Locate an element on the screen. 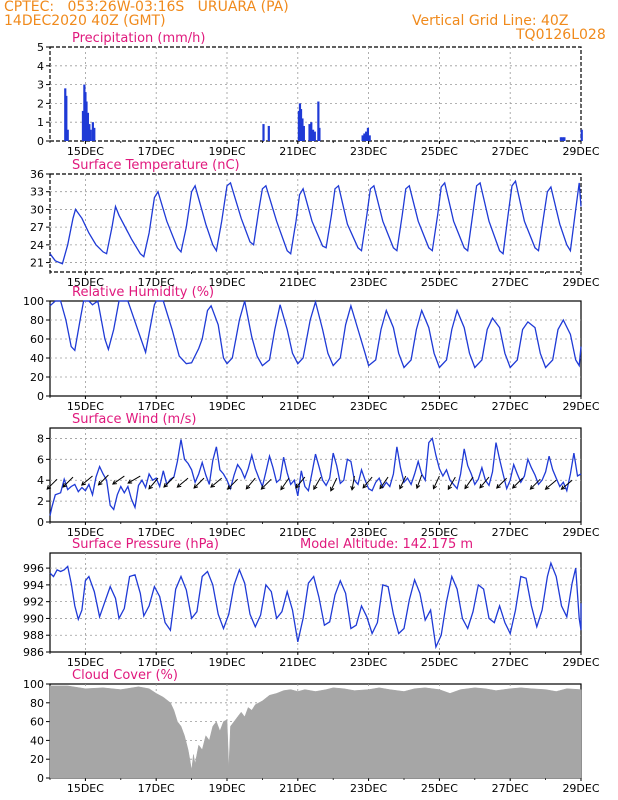 The width and height of the screenshot is (618, 800). y-tick-label: 30 is located at coordinates (37, 209).